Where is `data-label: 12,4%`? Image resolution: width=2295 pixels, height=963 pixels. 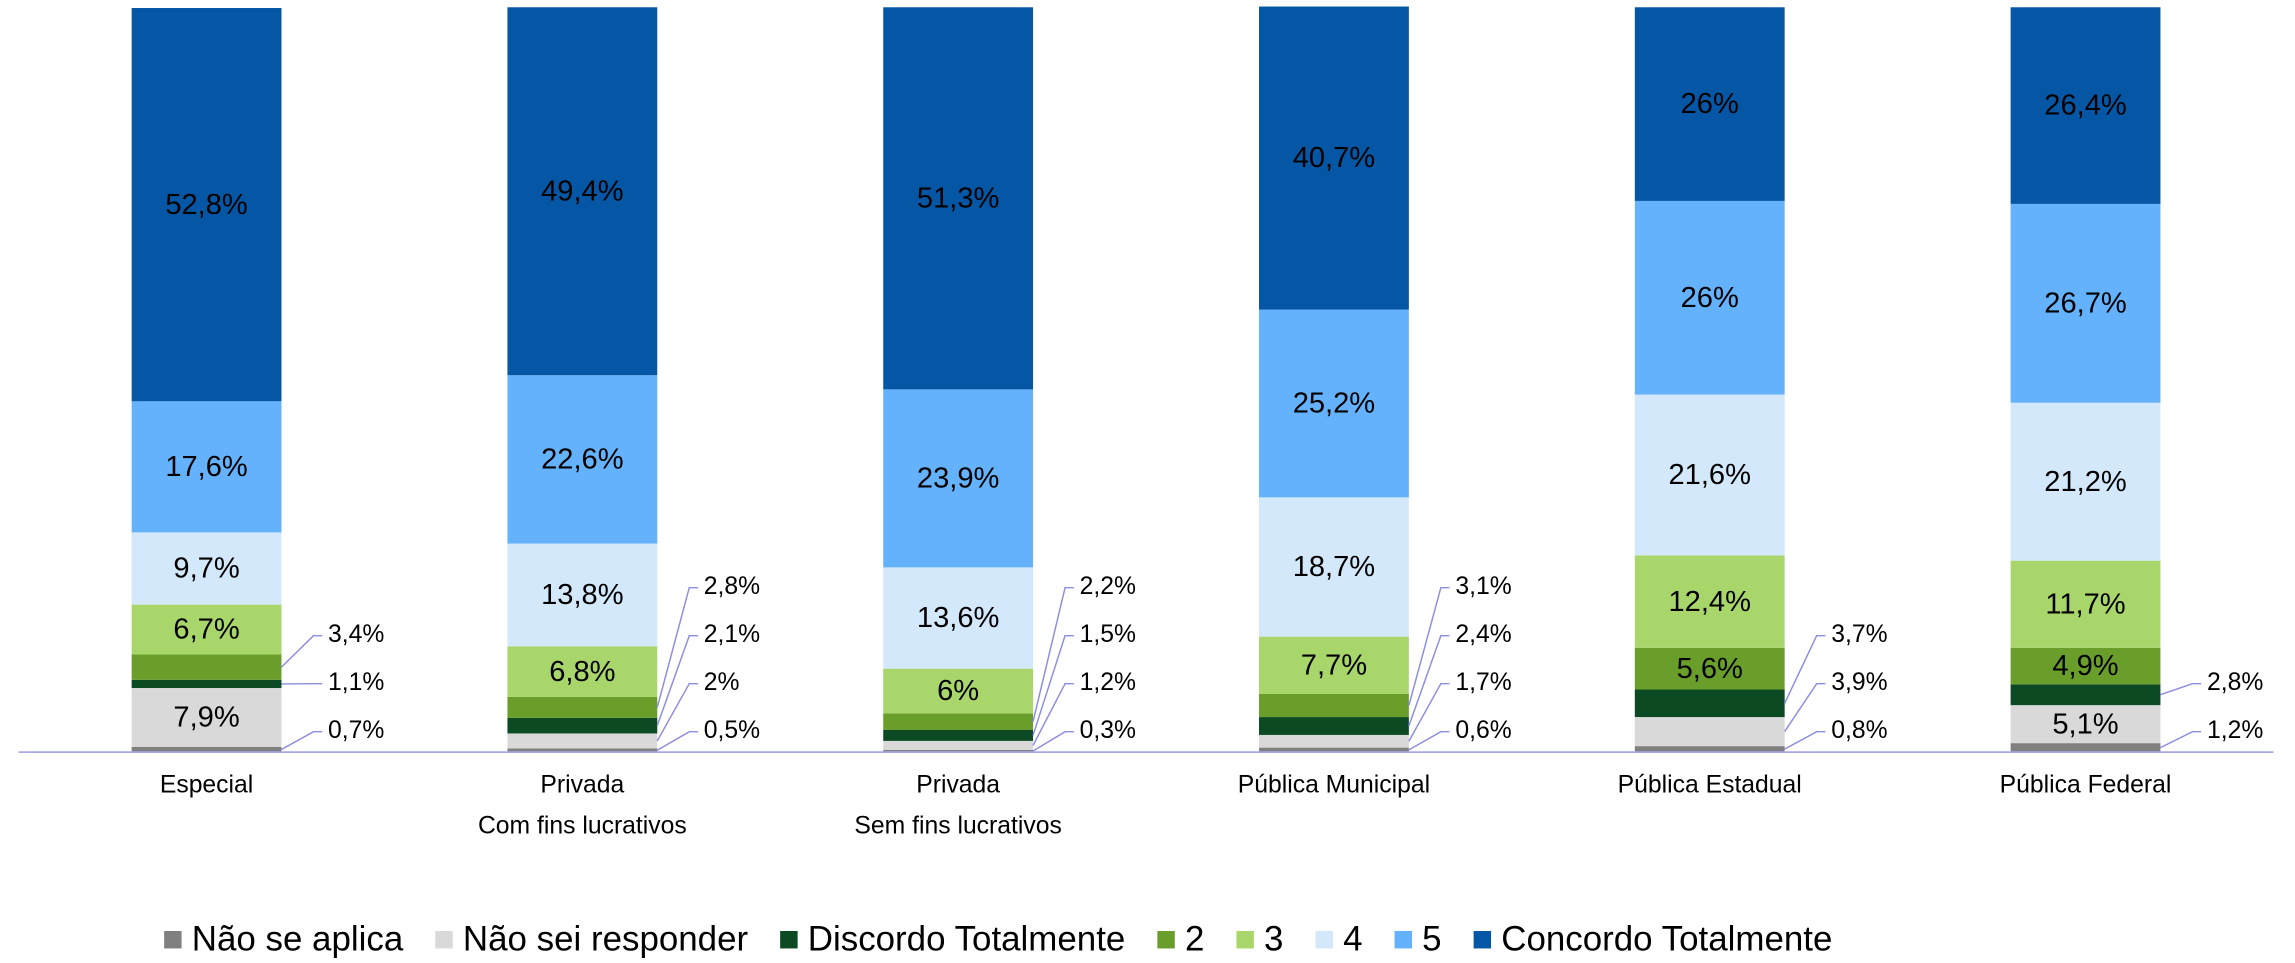 data-label: 12,4% is located at coordinates (1710, 602).